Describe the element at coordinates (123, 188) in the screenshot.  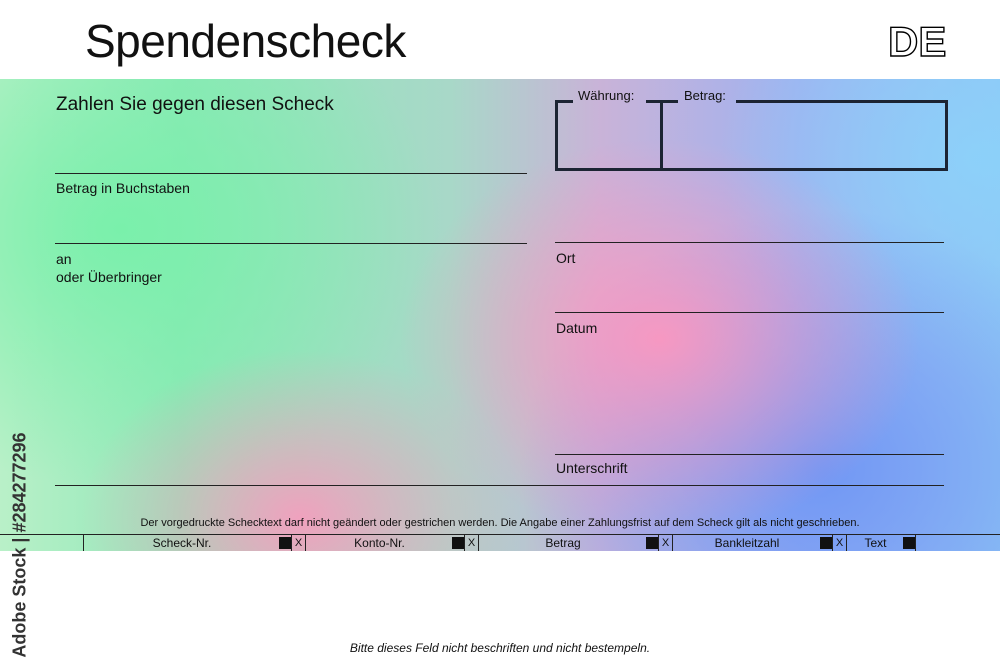
I see `amount-words-label: Betrag in Buchstaben` at that location.